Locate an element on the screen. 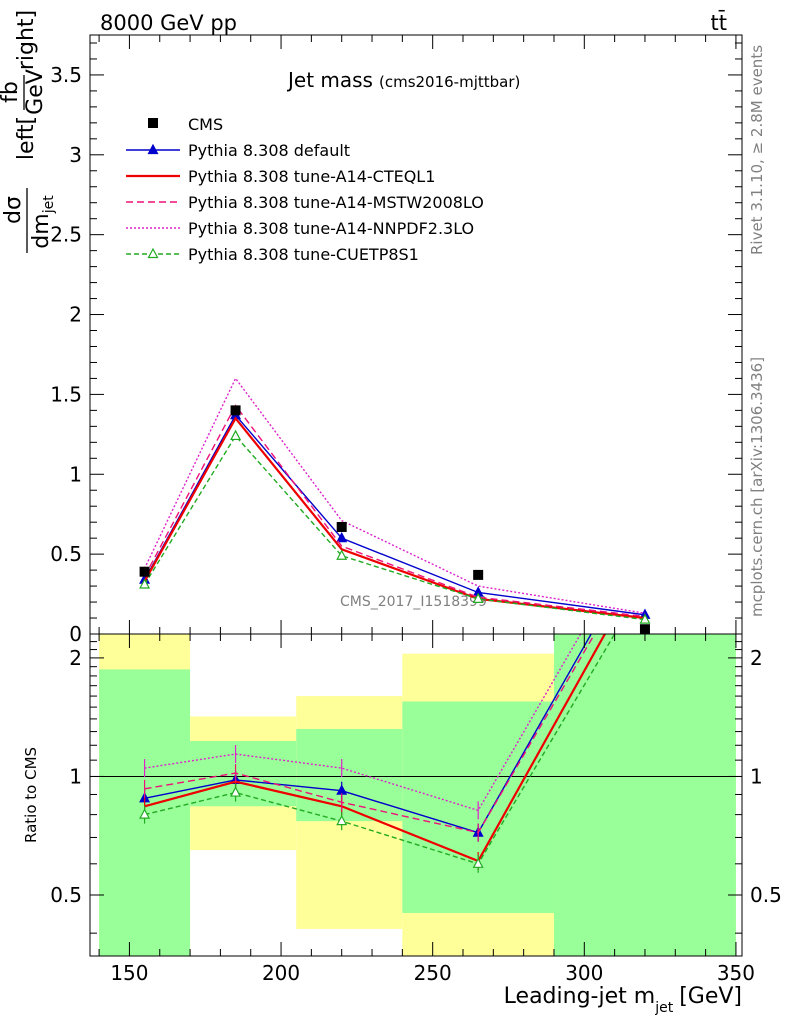  legend-label-1: Pythia 8.308 tune-A14-CTEQL1 is located at coordinates (311, 176).